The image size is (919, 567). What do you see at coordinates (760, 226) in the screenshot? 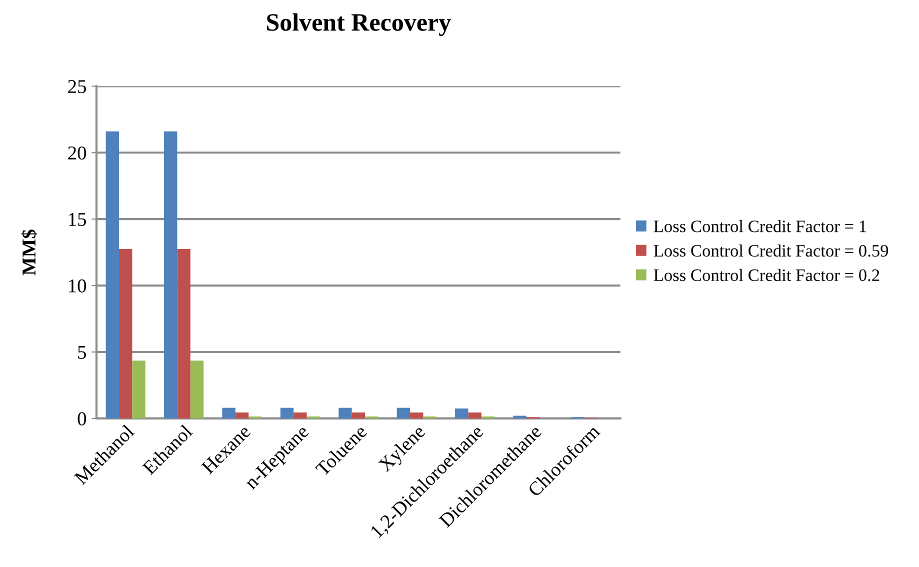
I see `legend-label: Loss Control Credit Factor = 1` at bounding box center [760, 226].